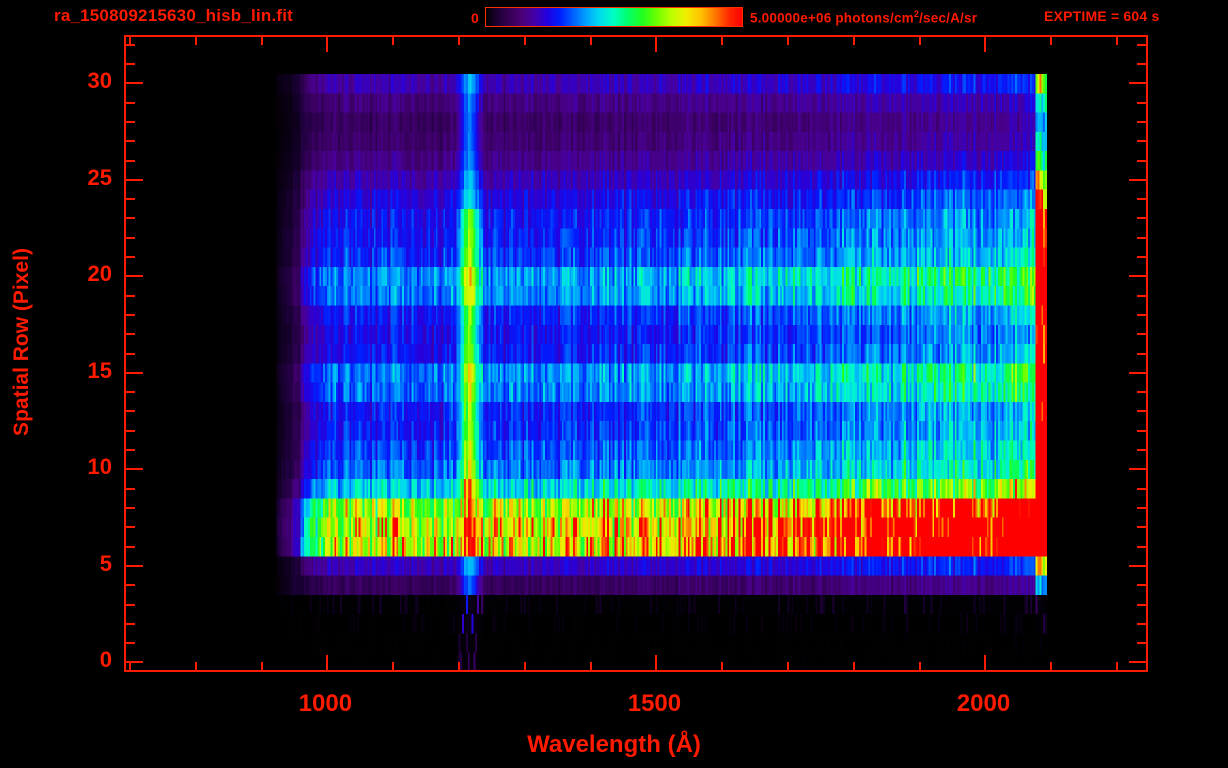  I want to click on y-tick-label: 20, so click(99, 274).